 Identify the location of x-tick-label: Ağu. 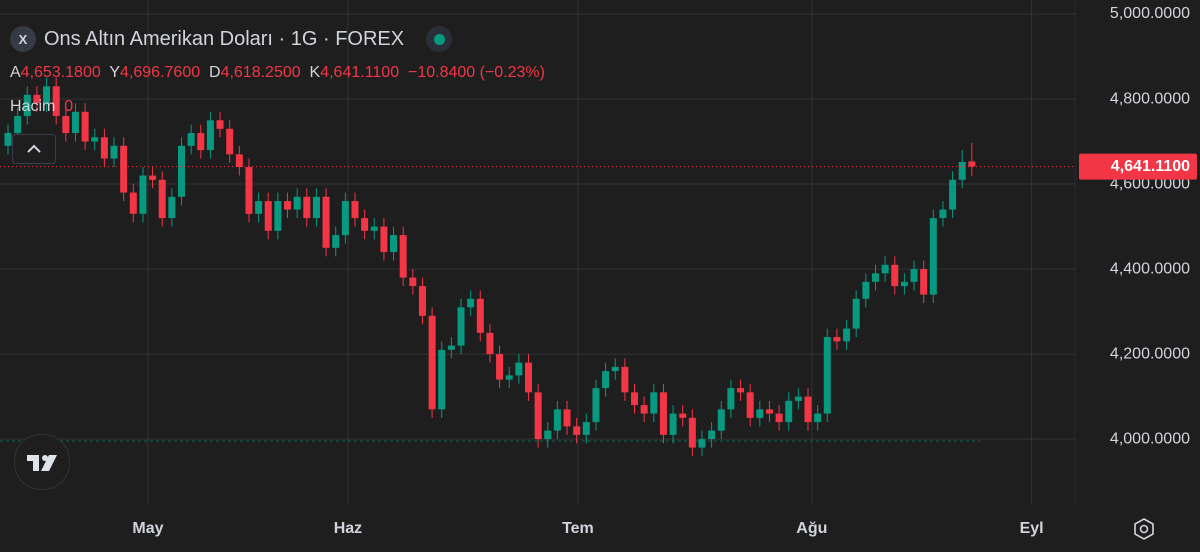
(811, 528).